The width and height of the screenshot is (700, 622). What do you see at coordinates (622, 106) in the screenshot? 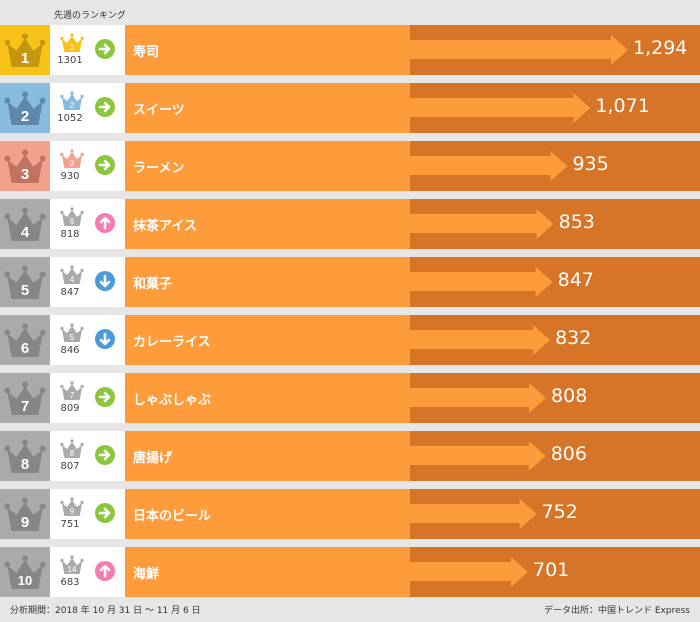
I see `item-value: 1,071` at bounding box center [622, 106].